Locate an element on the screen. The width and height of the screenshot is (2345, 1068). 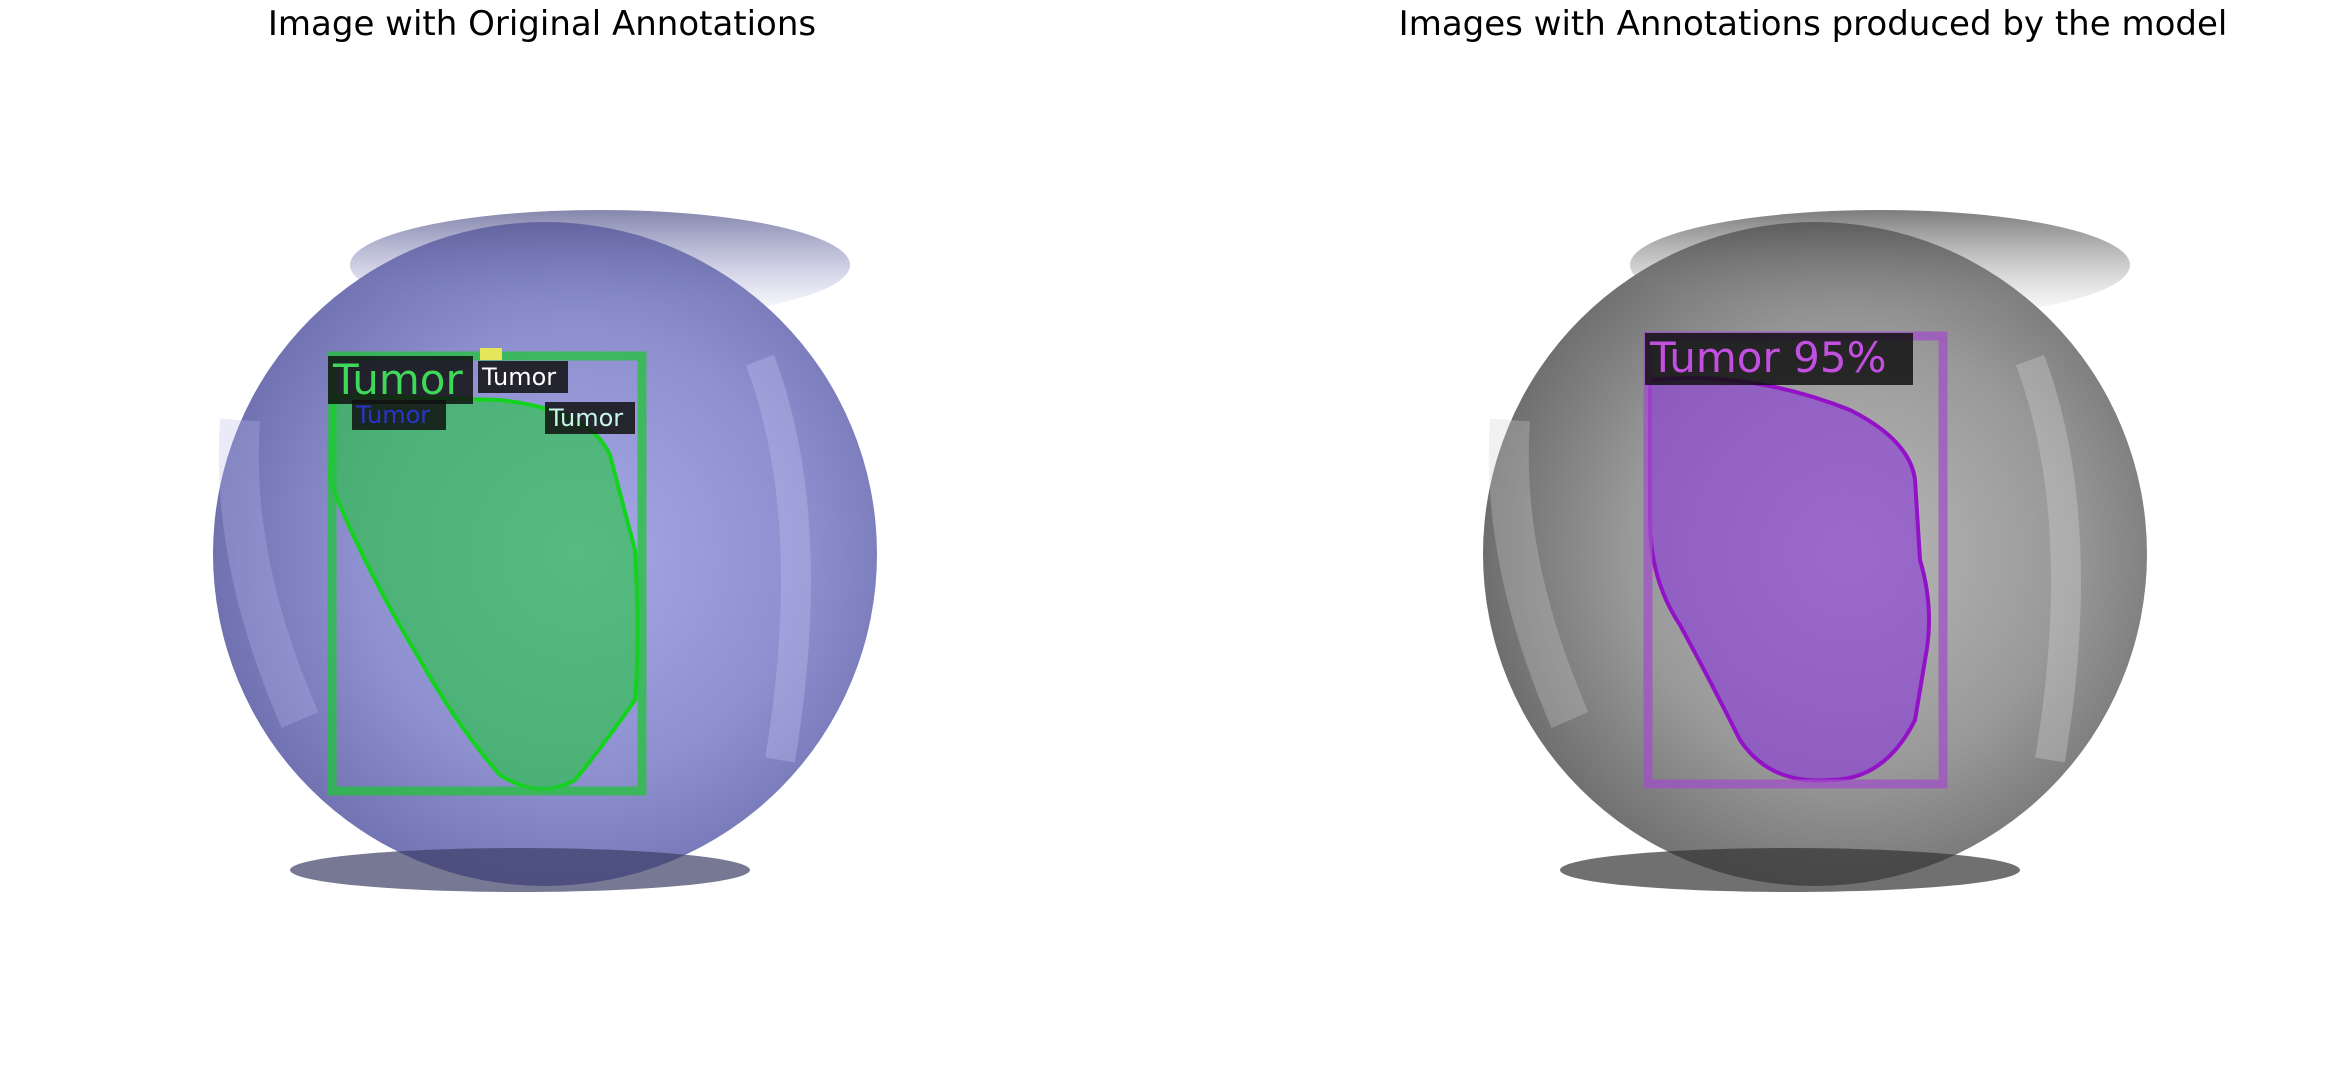
left-label-tumor-teal: Tumor is located at coordinates (590, 418).